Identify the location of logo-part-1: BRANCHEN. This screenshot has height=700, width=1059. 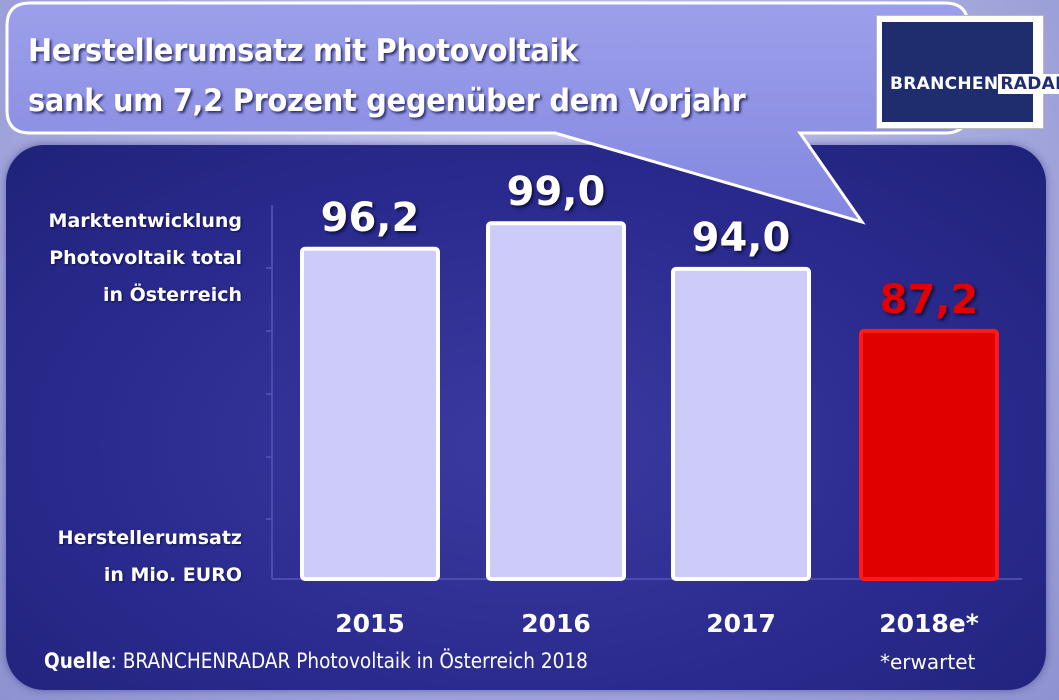
(944, 84).